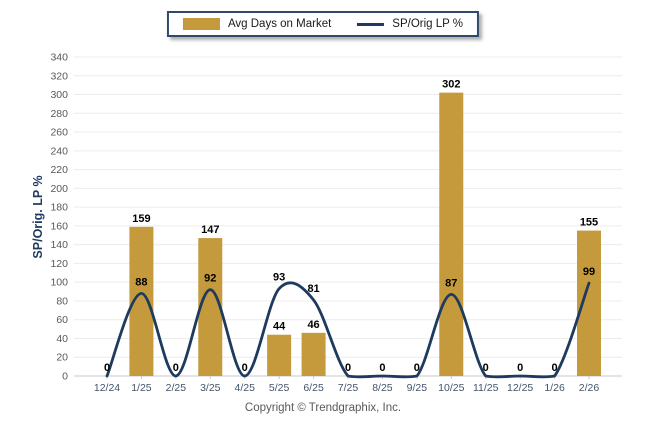 This screenshot has width=646, height=434. Describe the element at coordinates (451, 388) in the screenshot. I see `x-axis-tick-label: 10/25` at that location.